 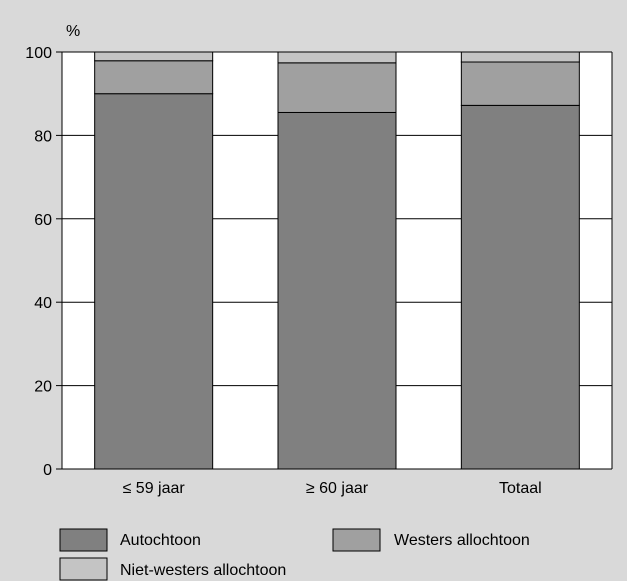 I want to click on x-tick-label: ≥ 60 jaar, so click(x=337, y=488).